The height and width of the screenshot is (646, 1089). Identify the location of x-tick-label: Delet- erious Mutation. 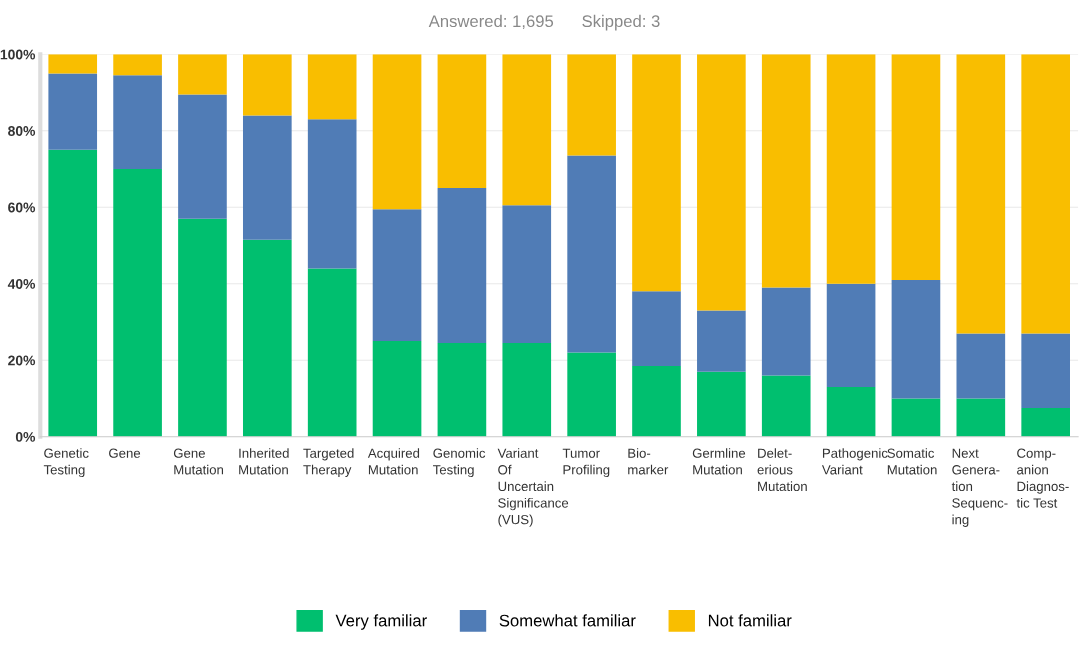
(782, 470).